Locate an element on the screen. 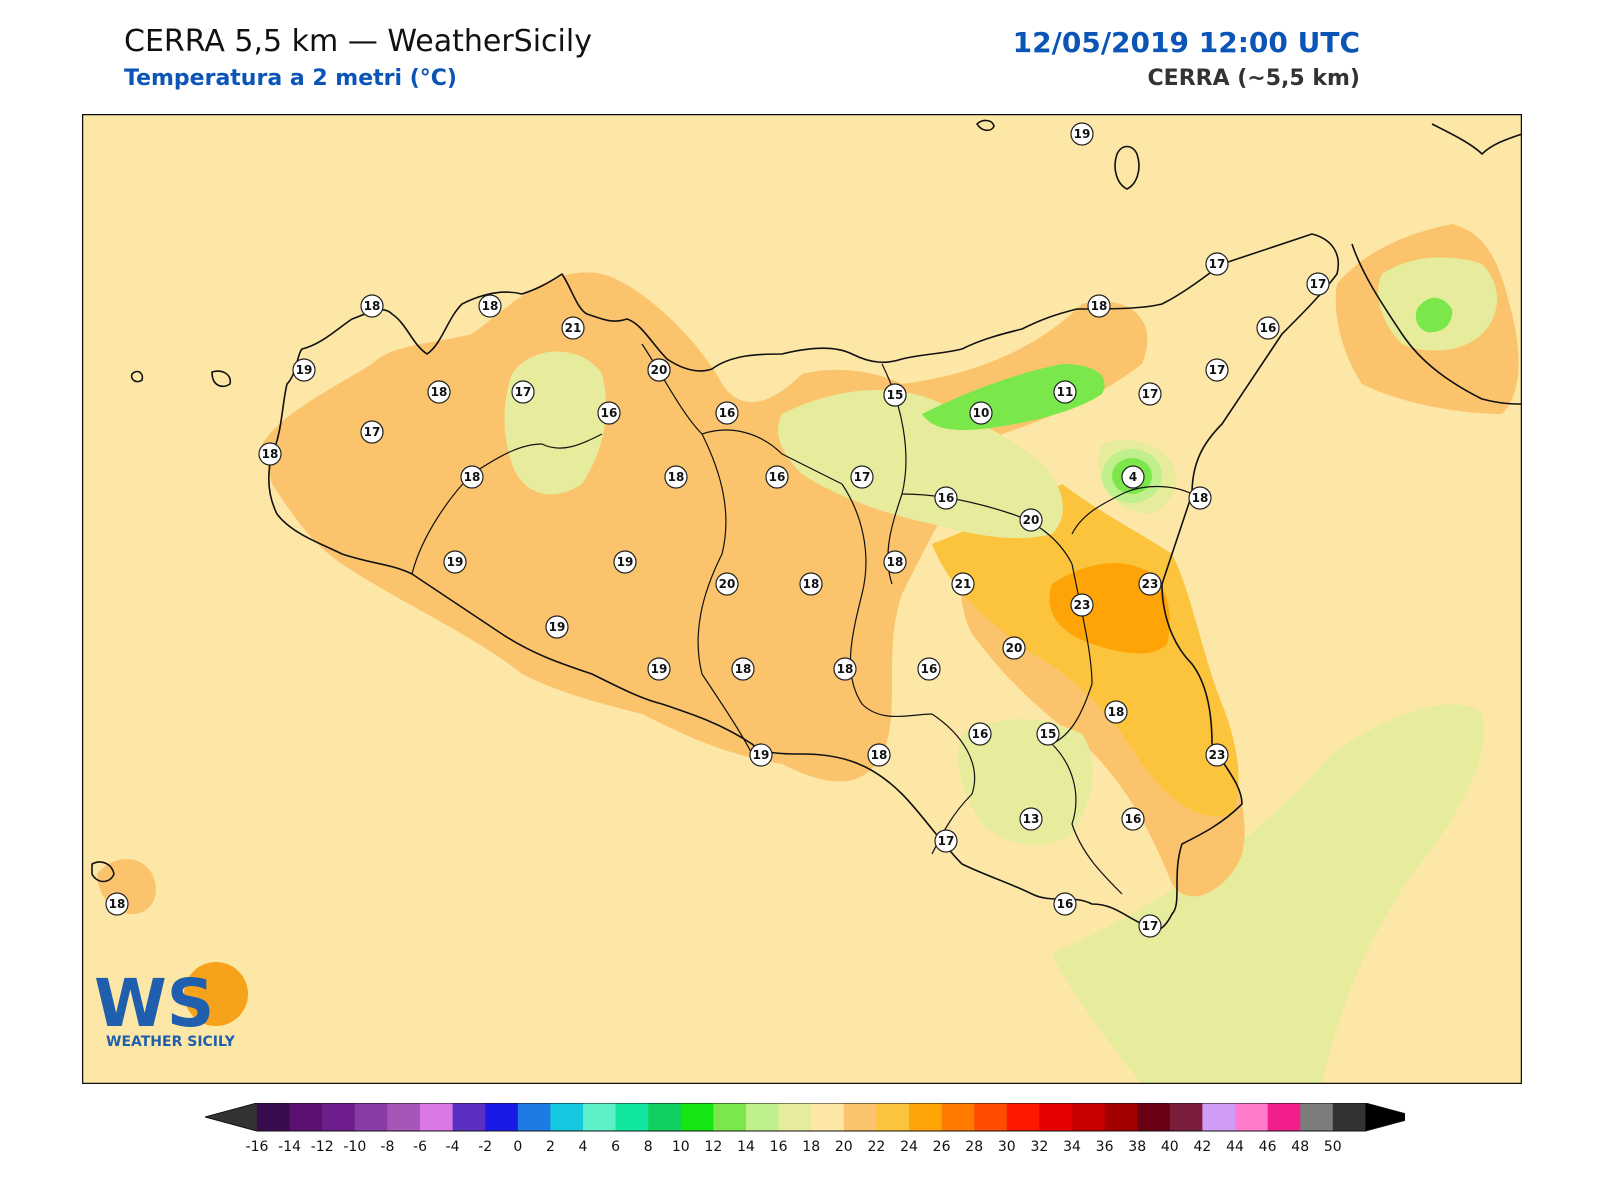 This screenshot has width=1600, height=1200. colorbar-tick-label: -8 is located at coordinates (387, 1147).